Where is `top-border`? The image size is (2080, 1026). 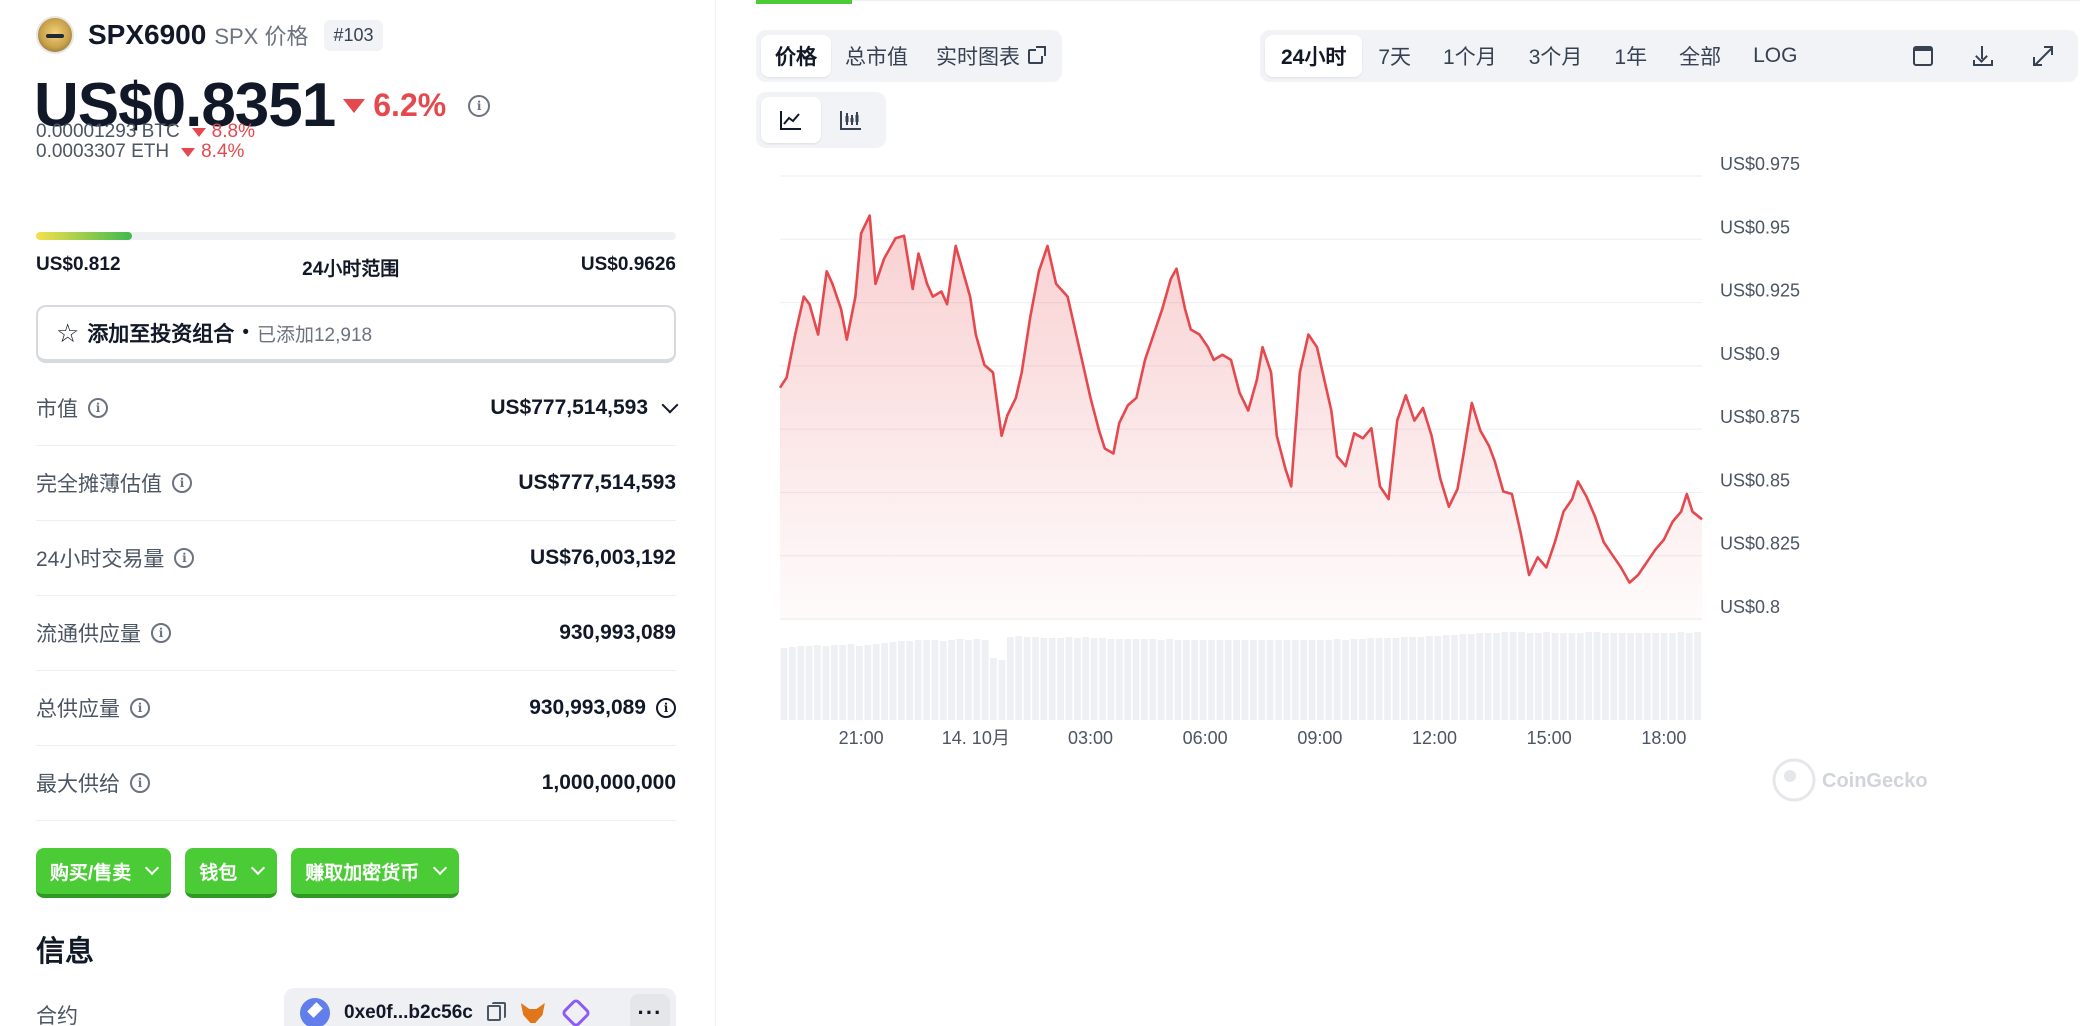 top-border is located at coordinates (1466, 0).